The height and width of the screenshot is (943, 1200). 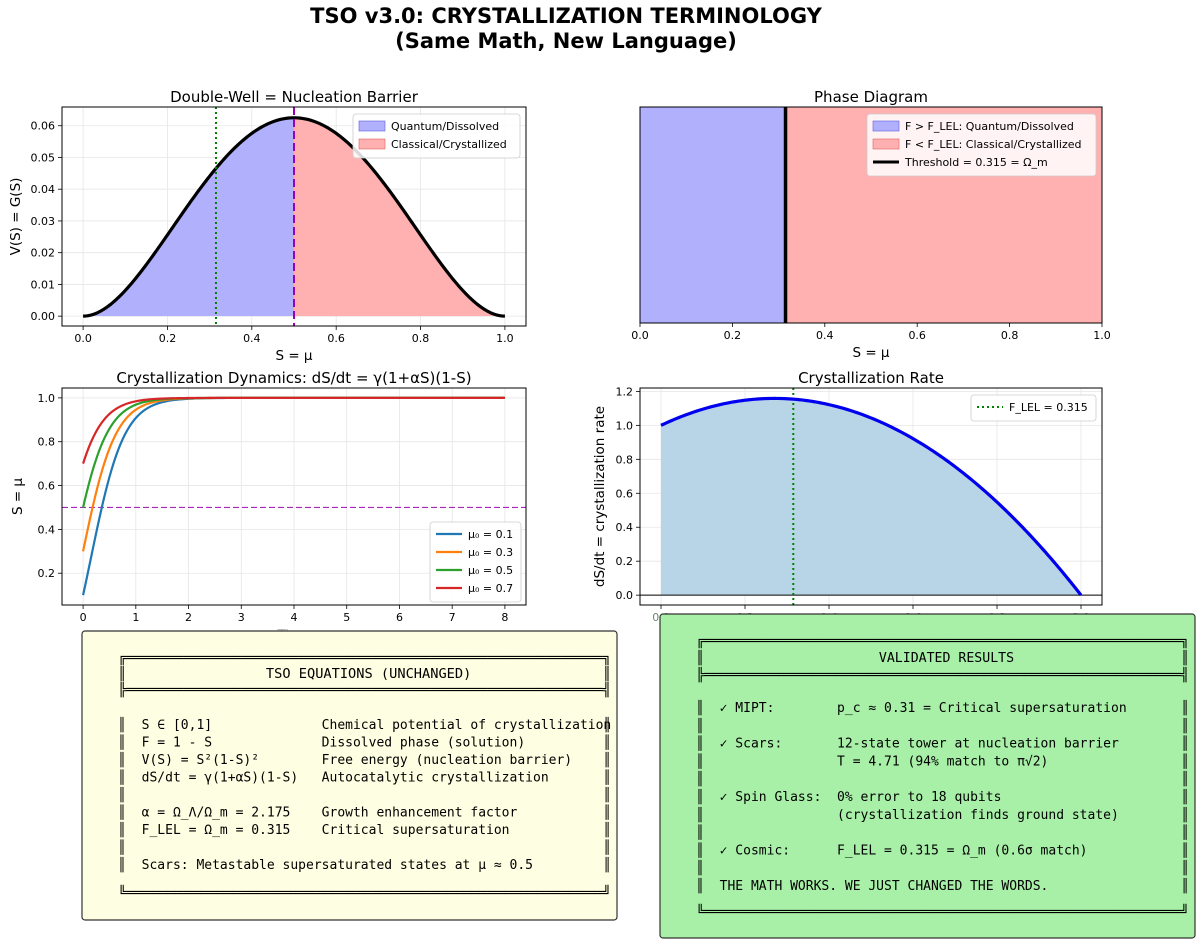 I want to click on x-tick-label: 0.6, so click(x=917, y=335).